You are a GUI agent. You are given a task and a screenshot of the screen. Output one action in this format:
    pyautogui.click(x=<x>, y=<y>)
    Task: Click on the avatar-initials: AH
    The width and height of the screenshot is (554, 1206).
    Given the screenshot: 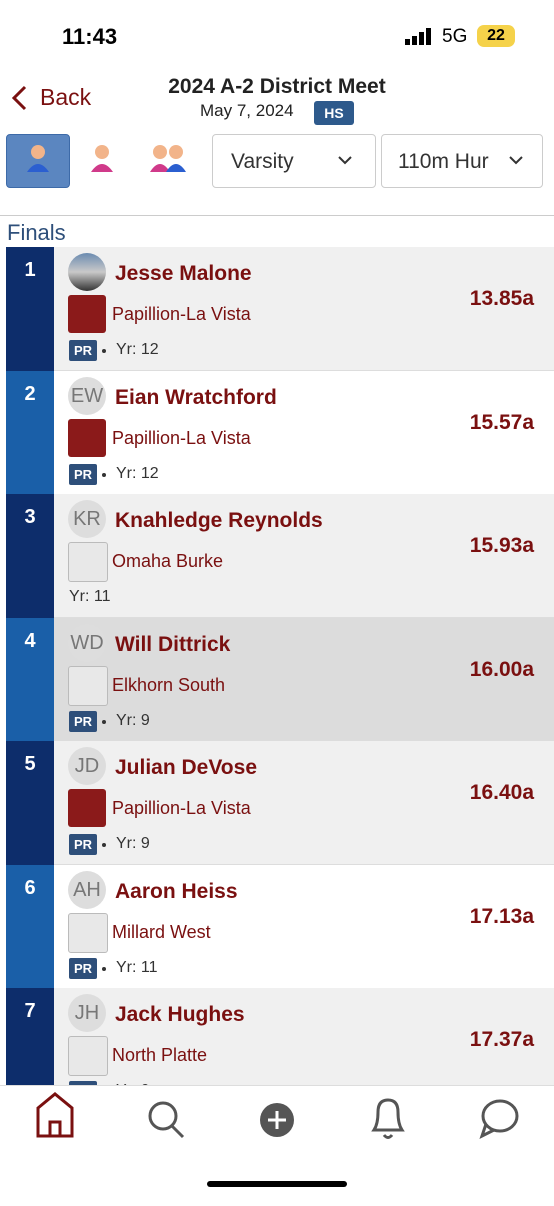 What is the action you would take?
    pyautogui.click(x=87, y=889)
    